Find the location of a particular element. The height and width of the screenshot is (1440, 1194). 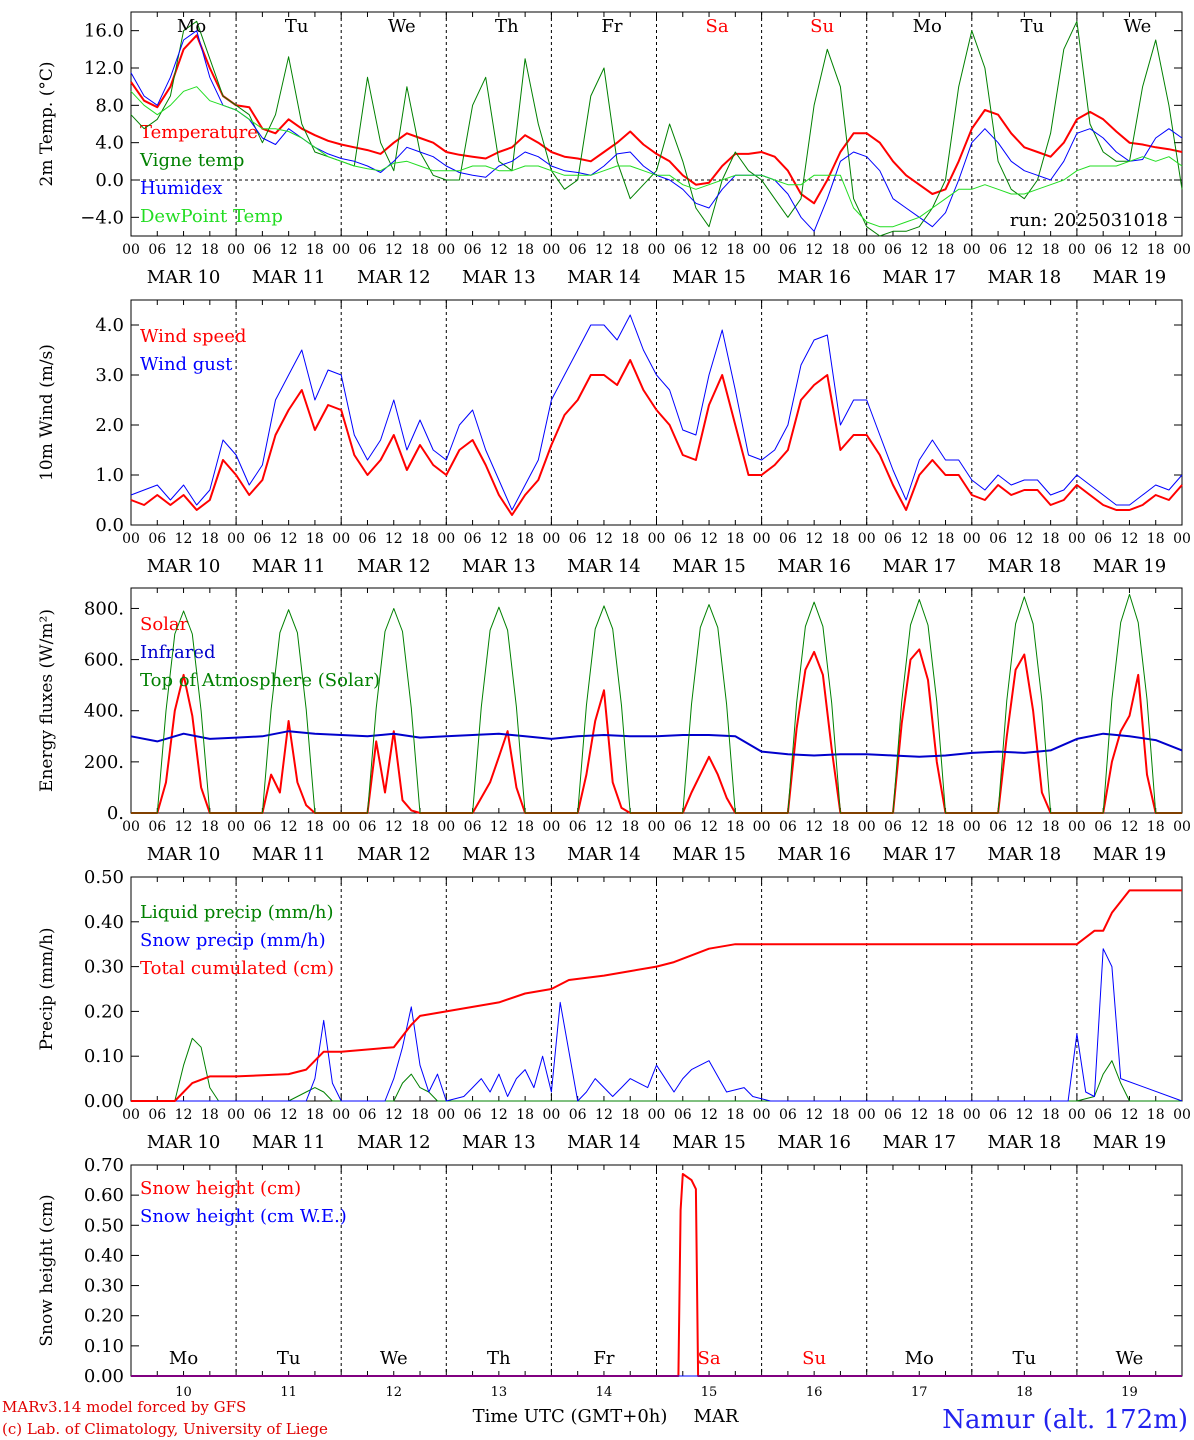

y-tick-label: 0.00 is located at coordinates (104, 1376).